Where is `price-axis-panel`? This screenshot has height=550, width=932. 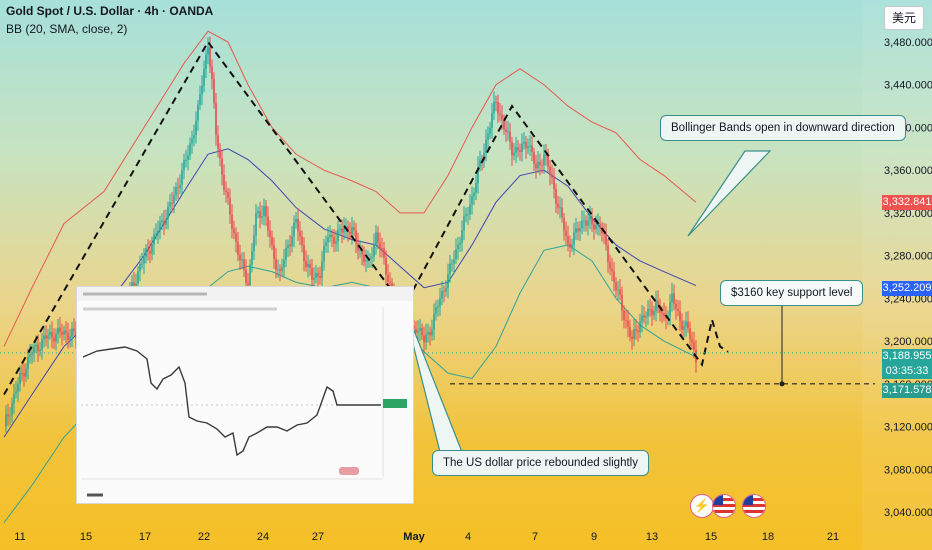
price-axis-panel is located at coordinates (897, 275).